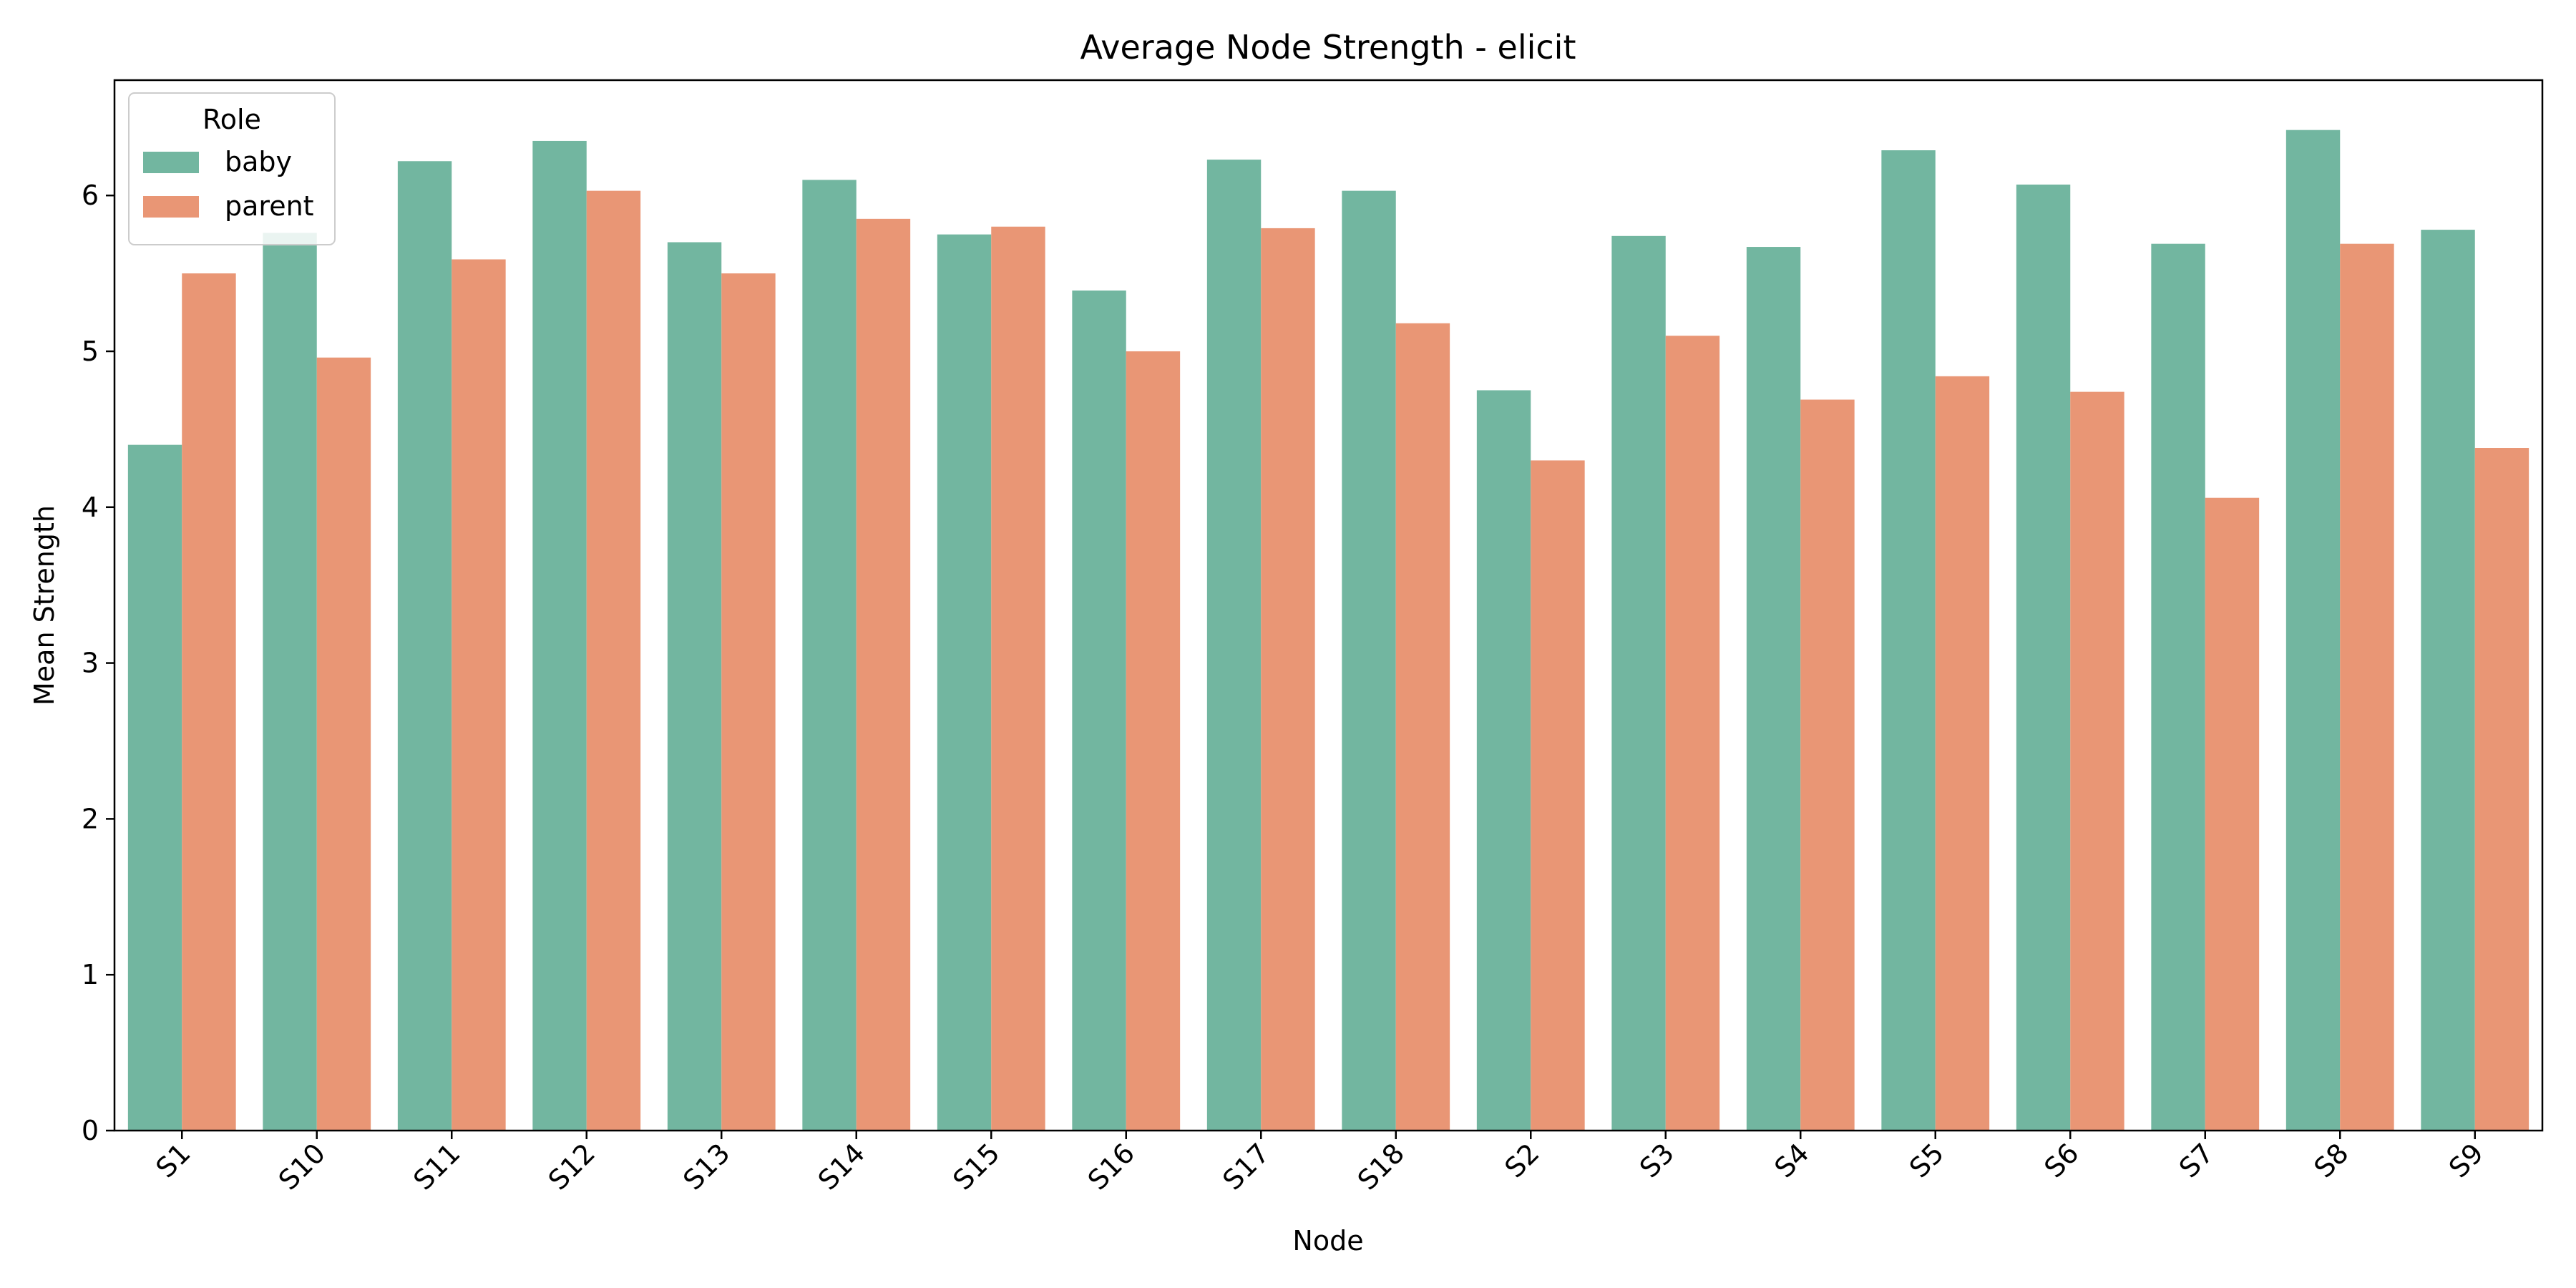  Describe the element at coordinates (90, 974) in the screenshot. I see `y-tick-label: 1` at that location.